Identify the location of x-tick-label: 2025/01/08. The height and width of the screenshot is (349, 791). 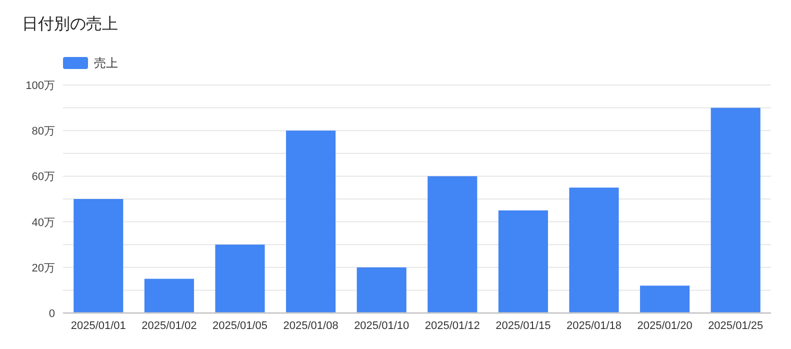
(310, 326).